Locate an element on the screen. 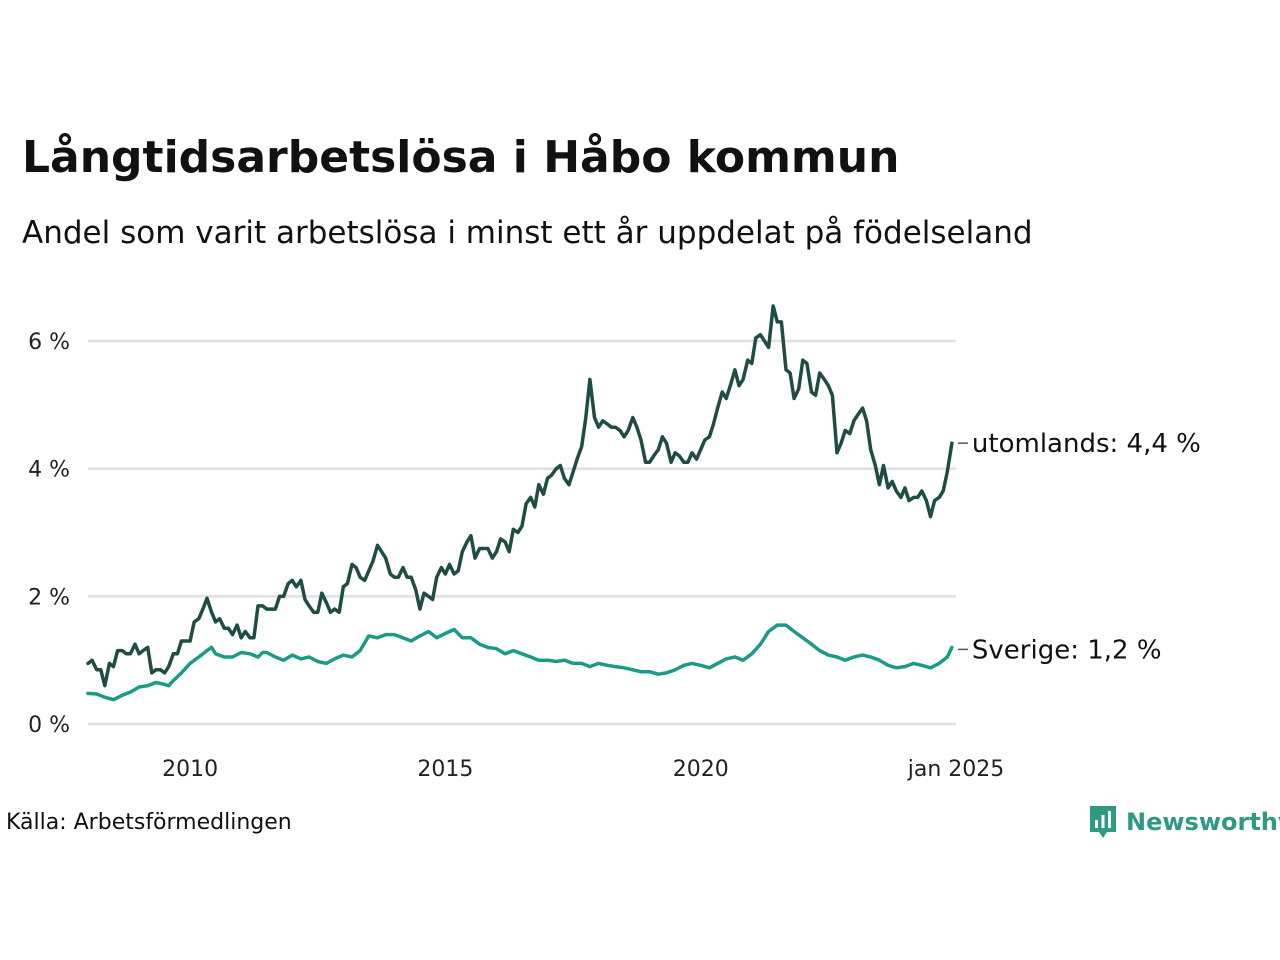 This screenshot has width=1280, height=960. x-tick-label: 2015 is located at coordinates (445, 769).